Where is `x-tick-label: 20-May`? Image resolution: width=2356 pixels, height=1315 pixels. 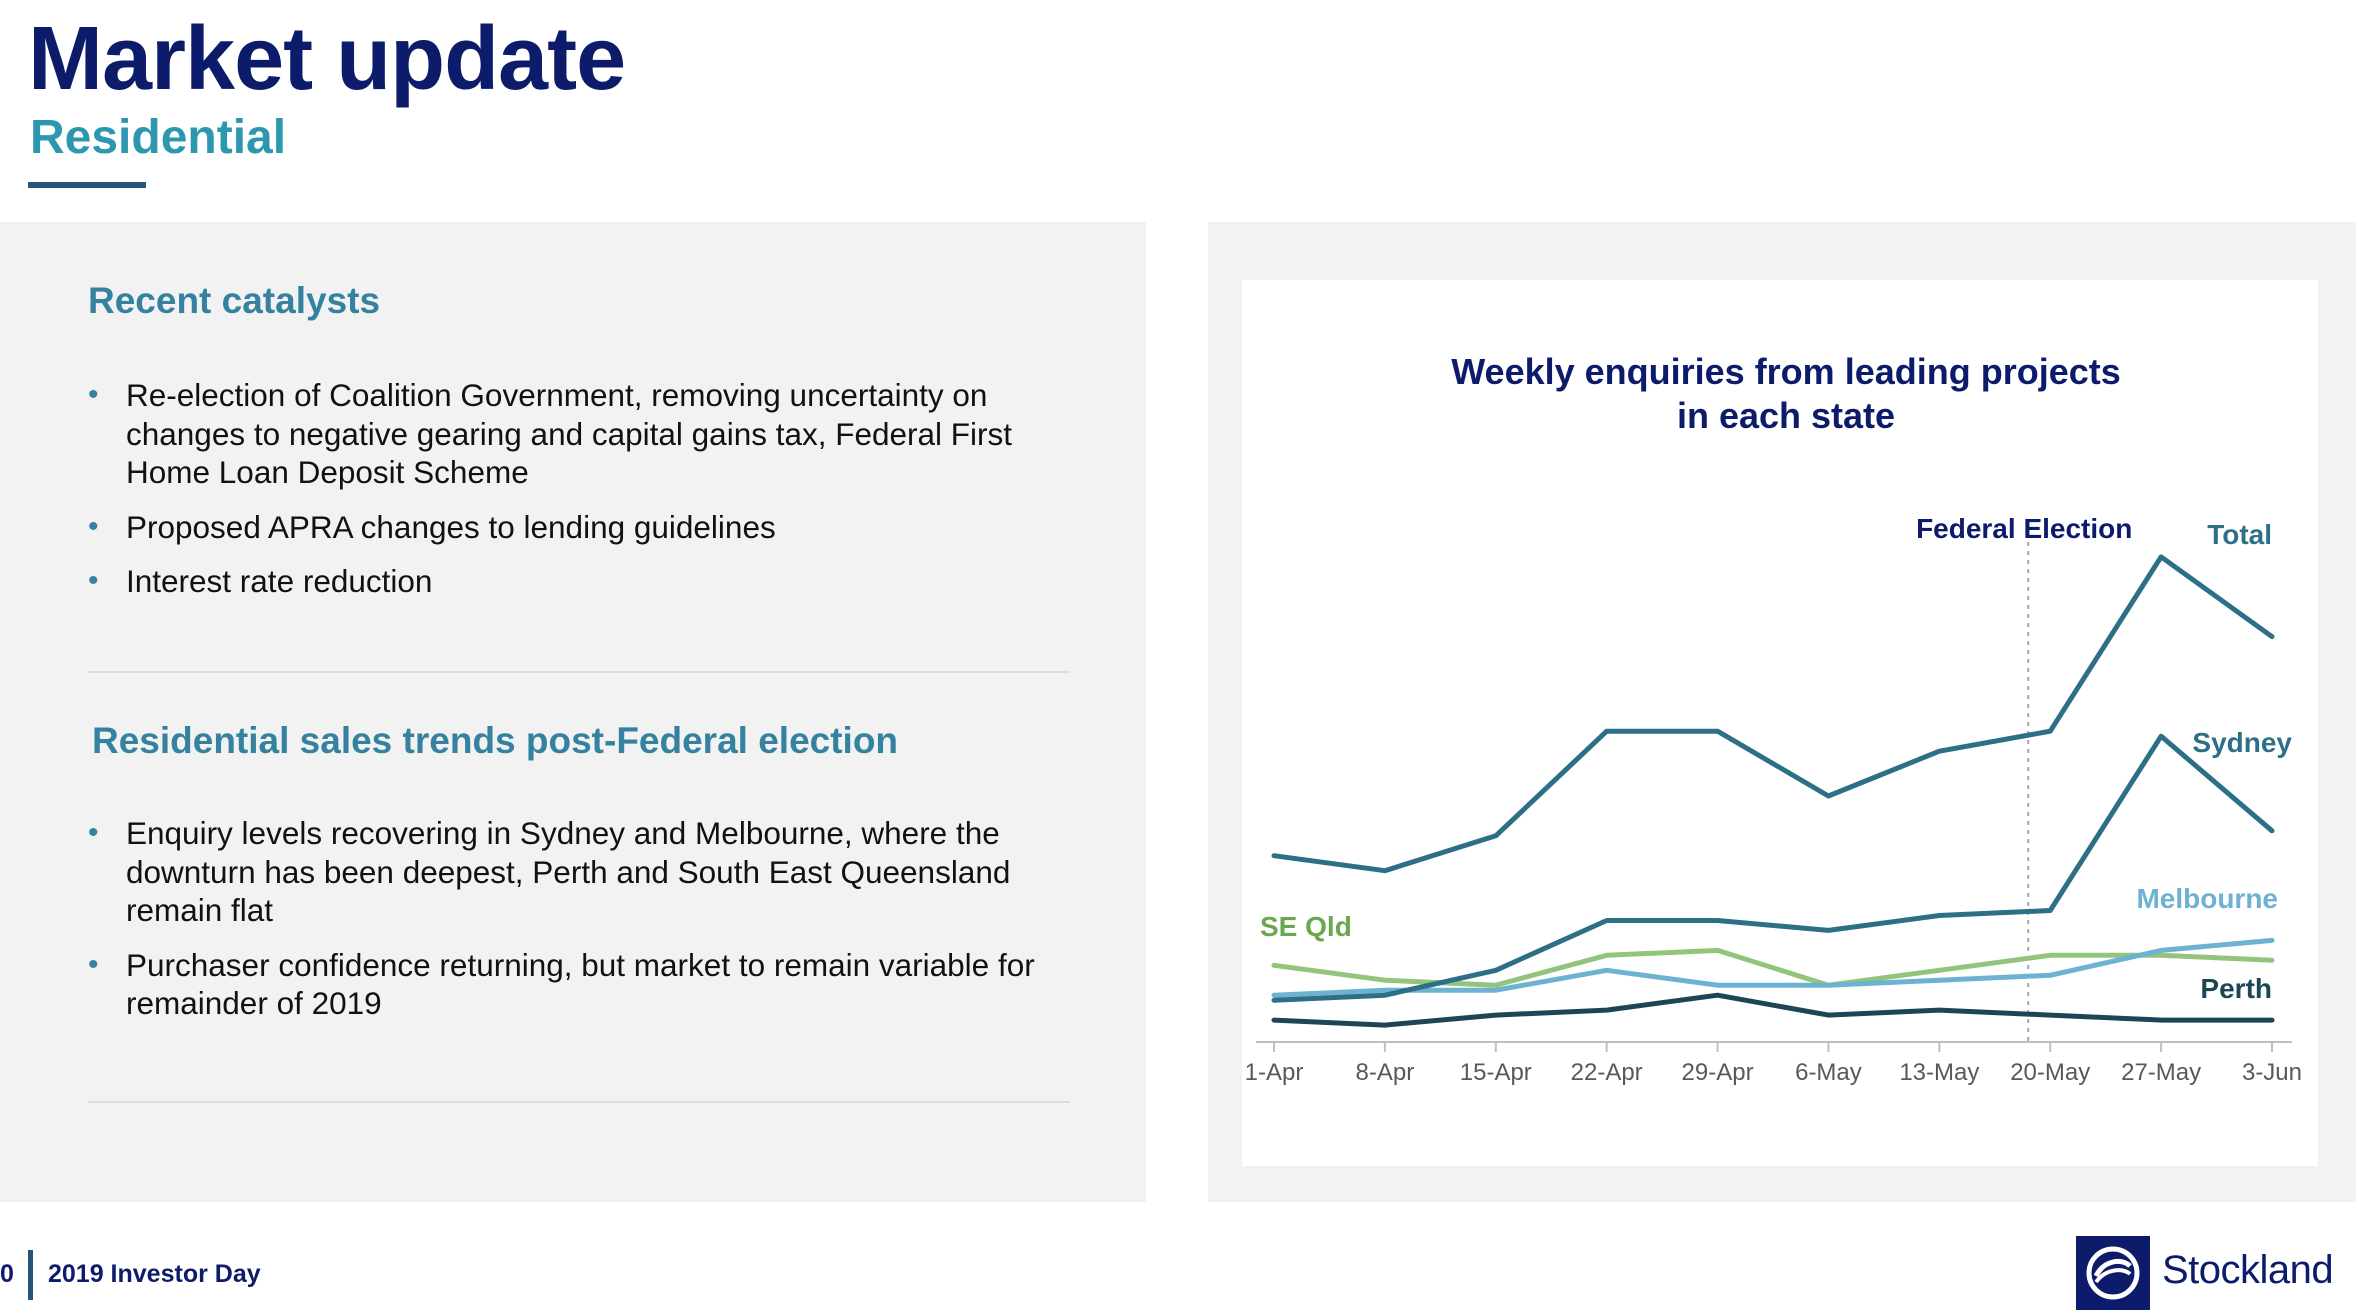
x-tick-label: 20-May is located at coordinates (2050, 1072).